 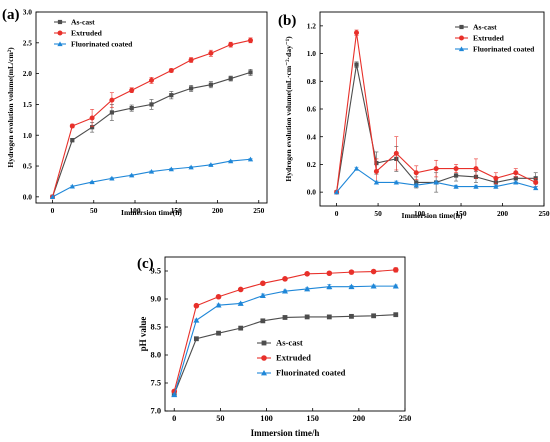 I want to click on y-tick-label: 1.5, so click(x=28, y=104).